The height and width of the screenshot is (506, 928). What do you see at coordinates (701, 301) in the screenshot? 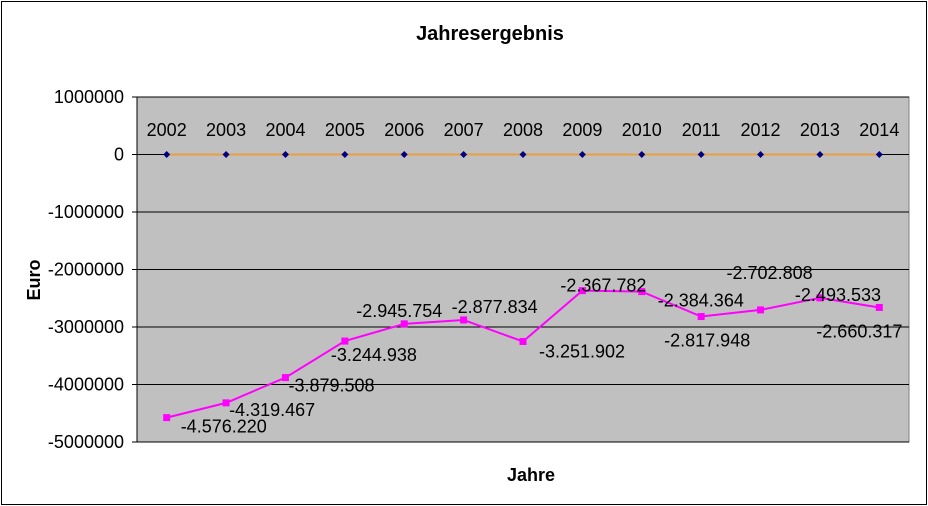
I see `data-label: -2.384.364` at bounding box center [701, 301].